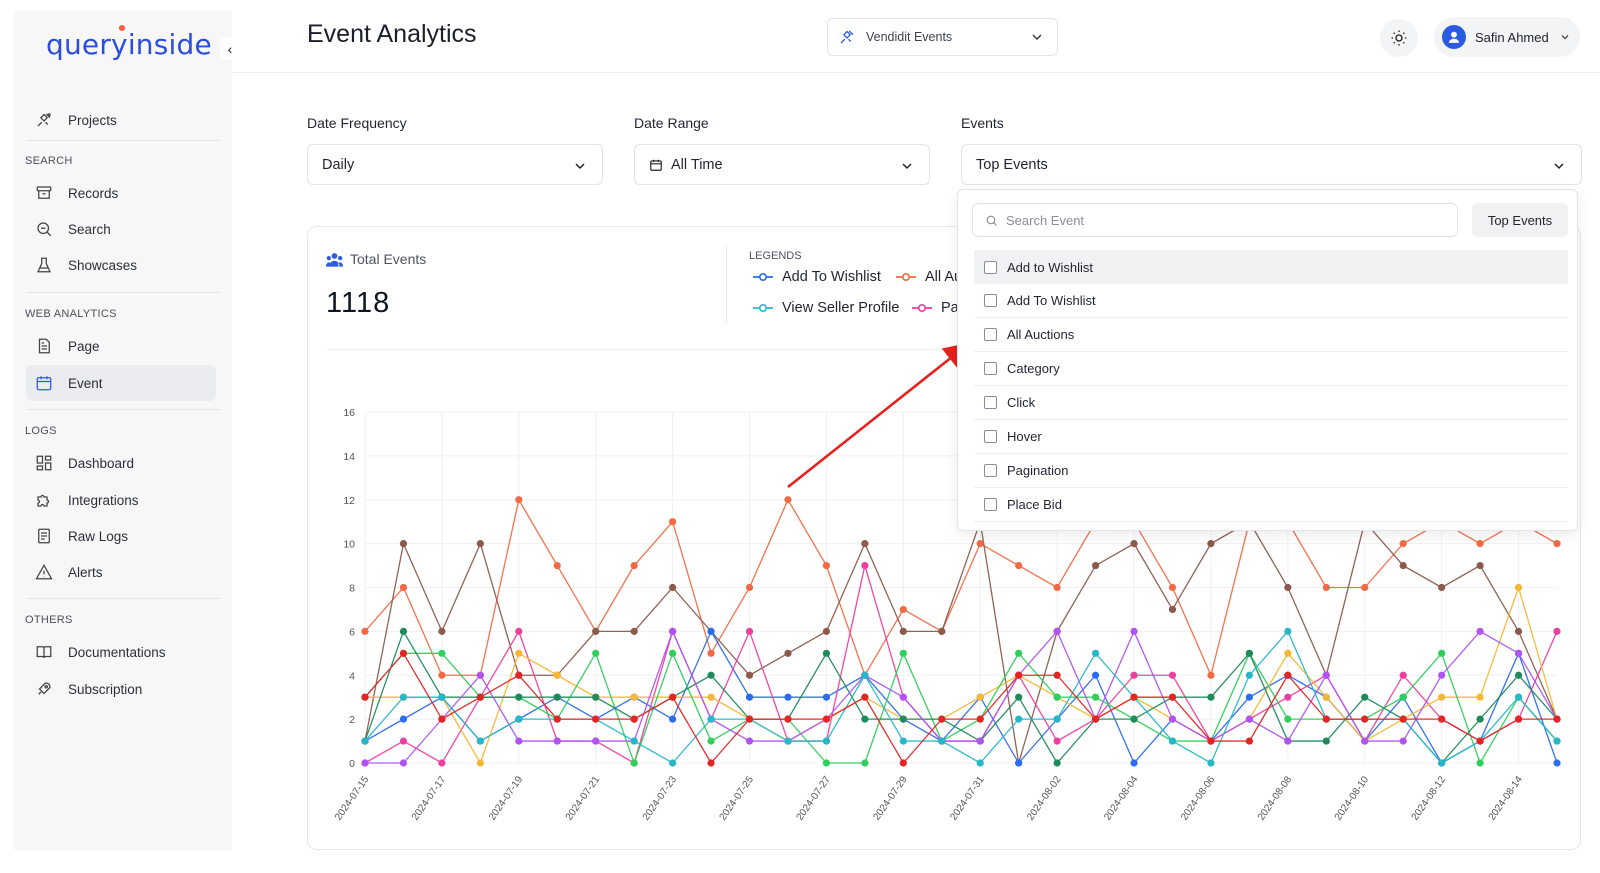  What do you see at coordinates (1271, 335) in the screenshot?
I see `event-option: All Auctions` at bounding box center [1271, 335].